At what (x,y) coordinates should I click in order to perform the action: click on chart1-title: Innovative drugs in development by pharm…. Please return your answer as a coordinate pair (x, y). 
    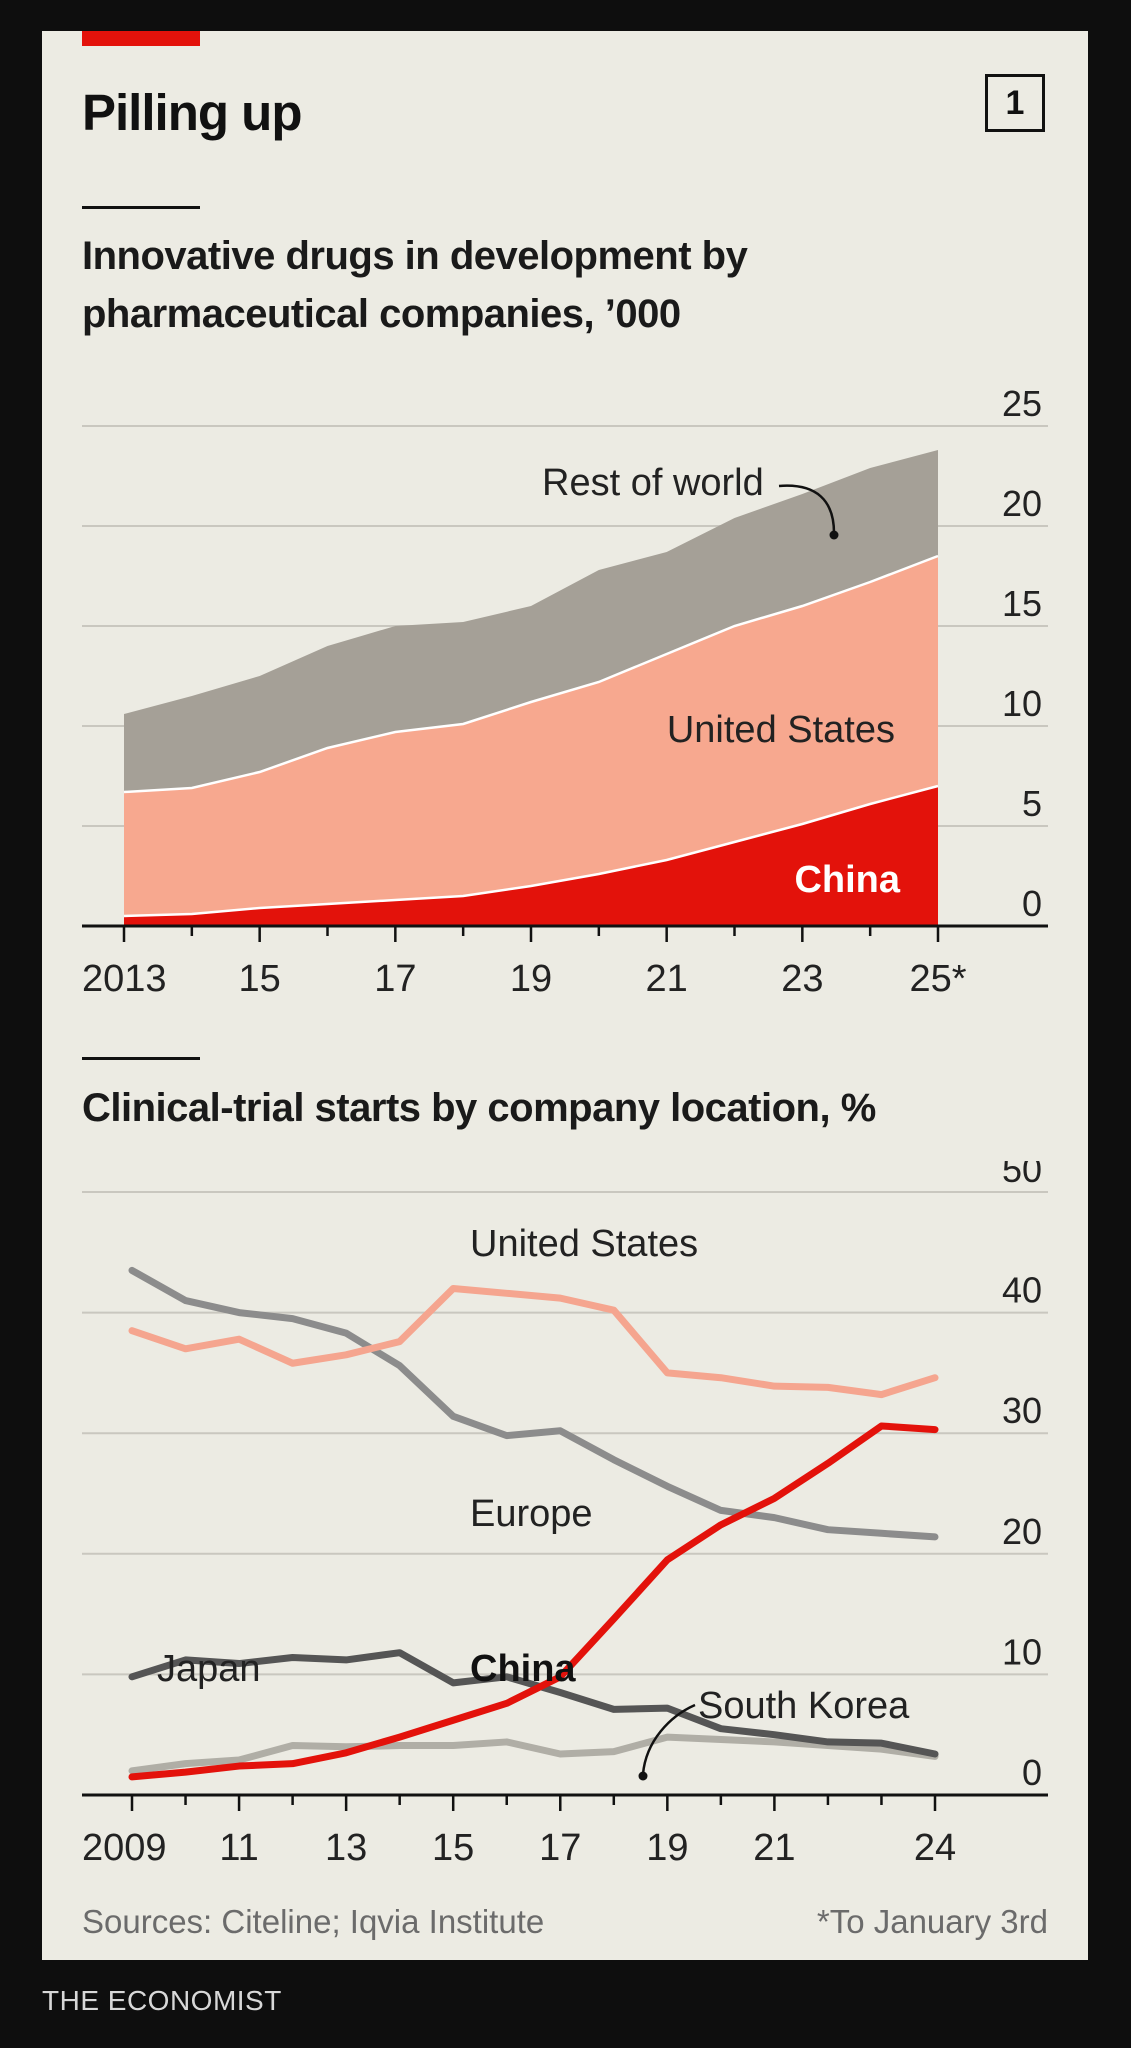
    Looking at the image, I should click on (415, 285).